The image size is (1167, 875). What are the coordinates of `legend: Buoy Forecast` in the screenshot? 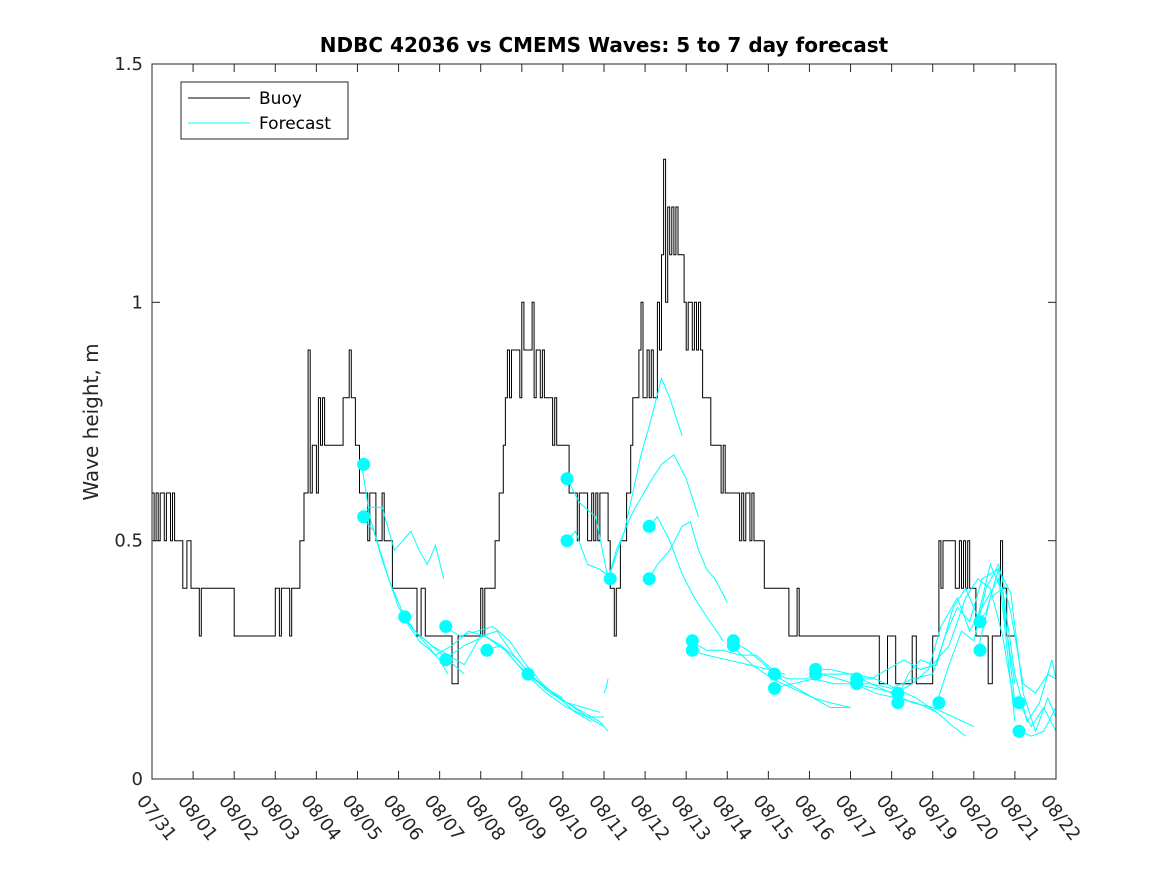 It's located at (264, 110).